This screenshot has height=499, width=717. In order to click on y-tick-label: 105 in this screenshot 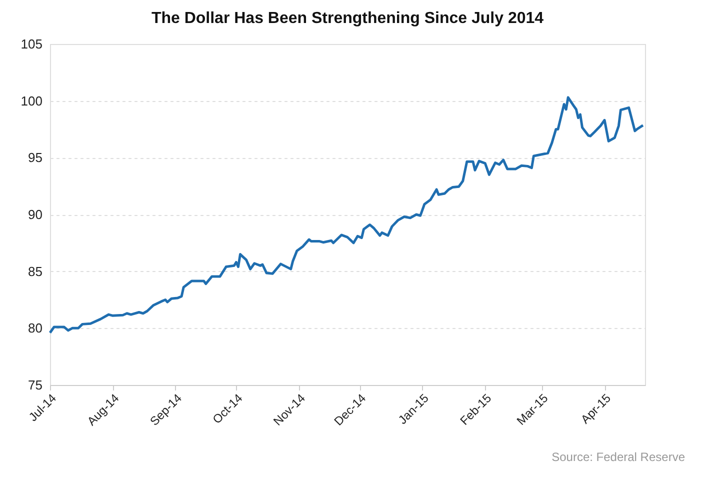, I will do `click(31, 44)`.